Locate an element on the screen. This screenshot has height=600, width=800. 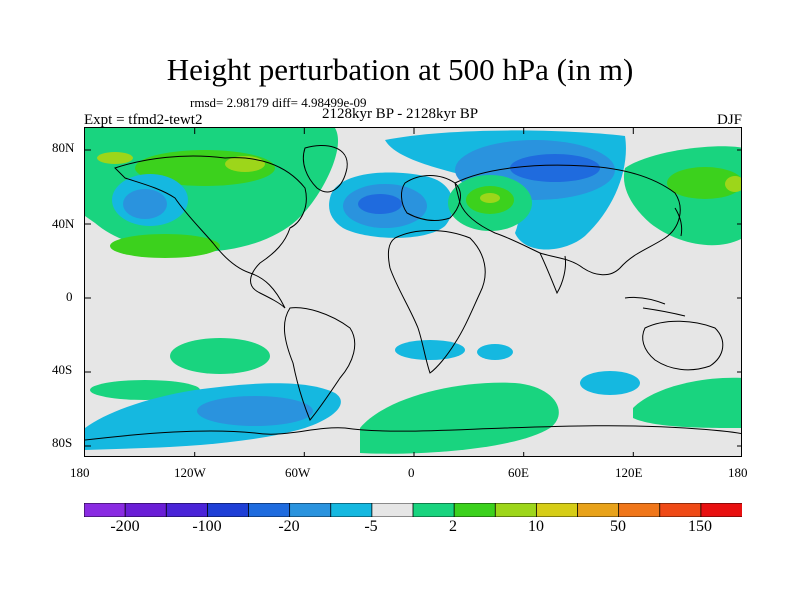
field-russia-yellow is located at coordinates (490, 198).